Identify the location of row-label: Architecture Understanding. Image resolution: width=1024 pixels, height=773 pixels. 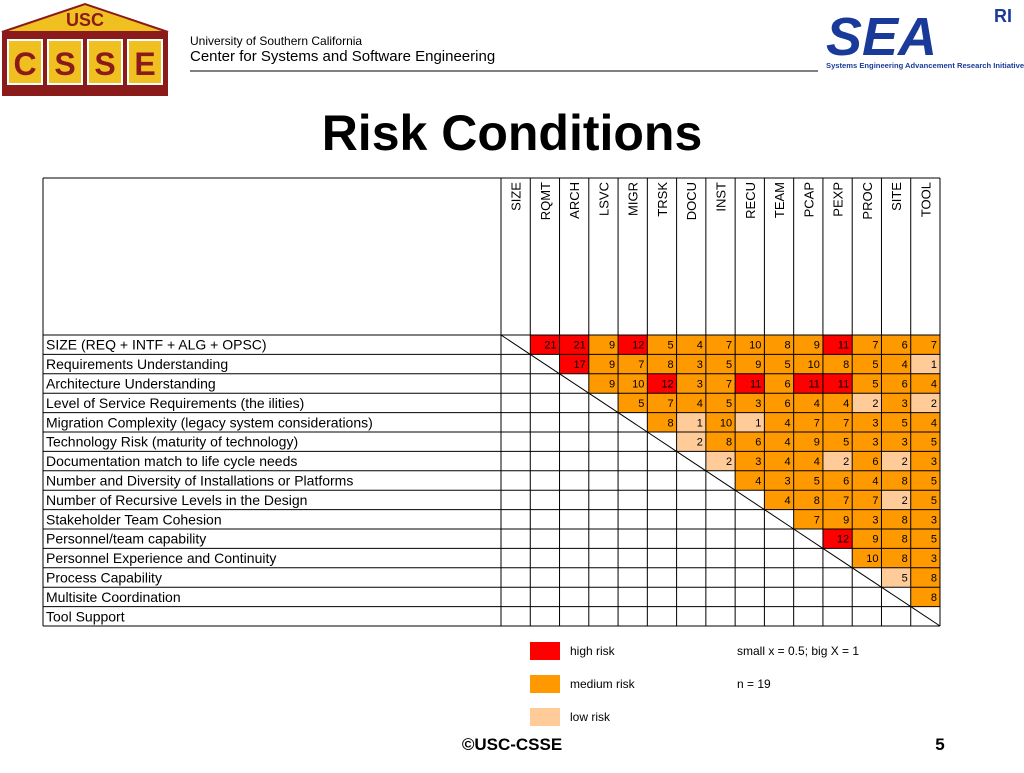
(131, 384).